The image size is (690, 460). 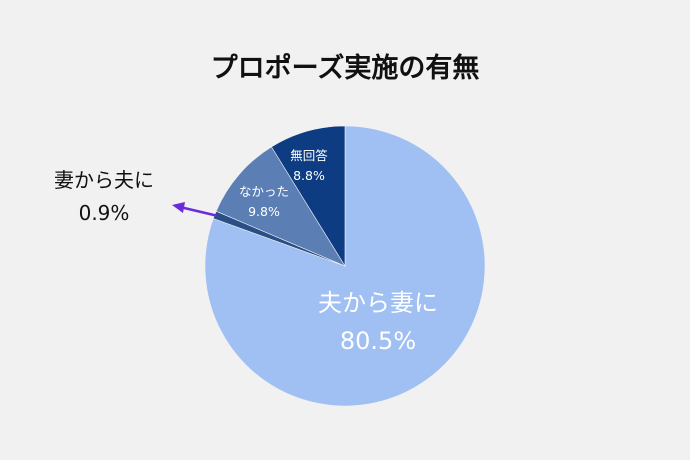 I want to click on callout-line, so click(x=198, y=211).